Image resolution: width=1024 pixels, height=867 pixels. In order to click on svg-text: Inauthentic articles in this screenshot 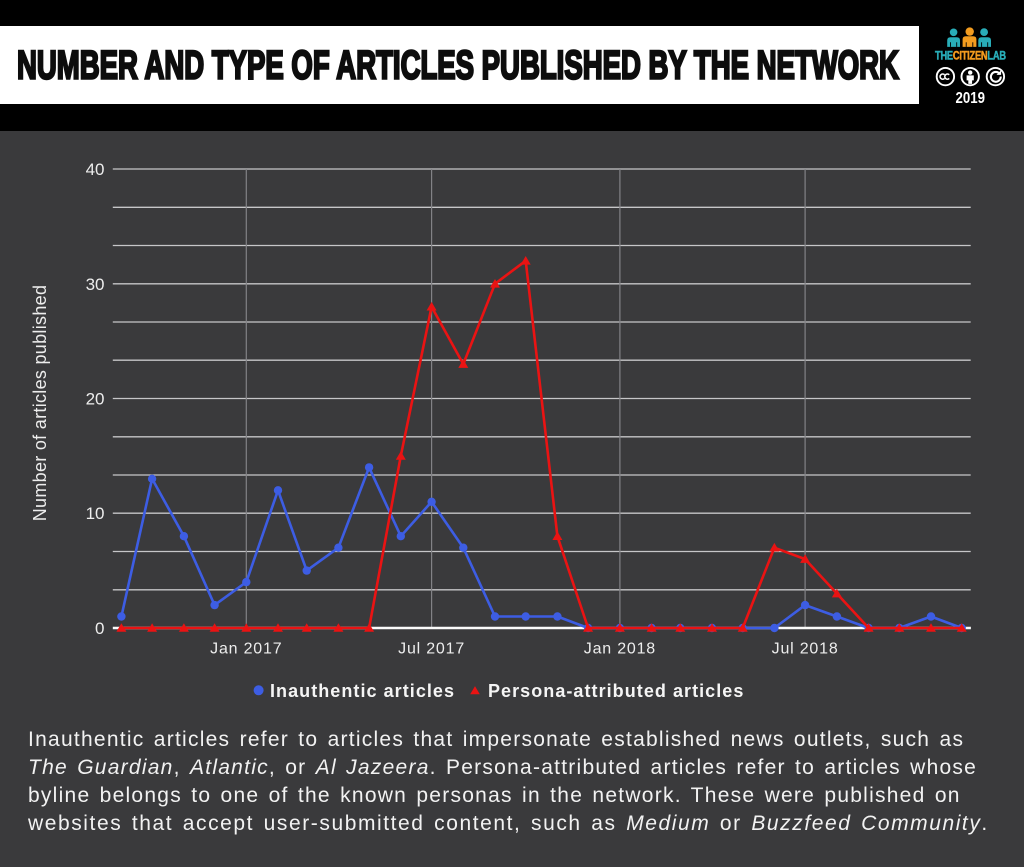, I will do `click(362, 691)`.